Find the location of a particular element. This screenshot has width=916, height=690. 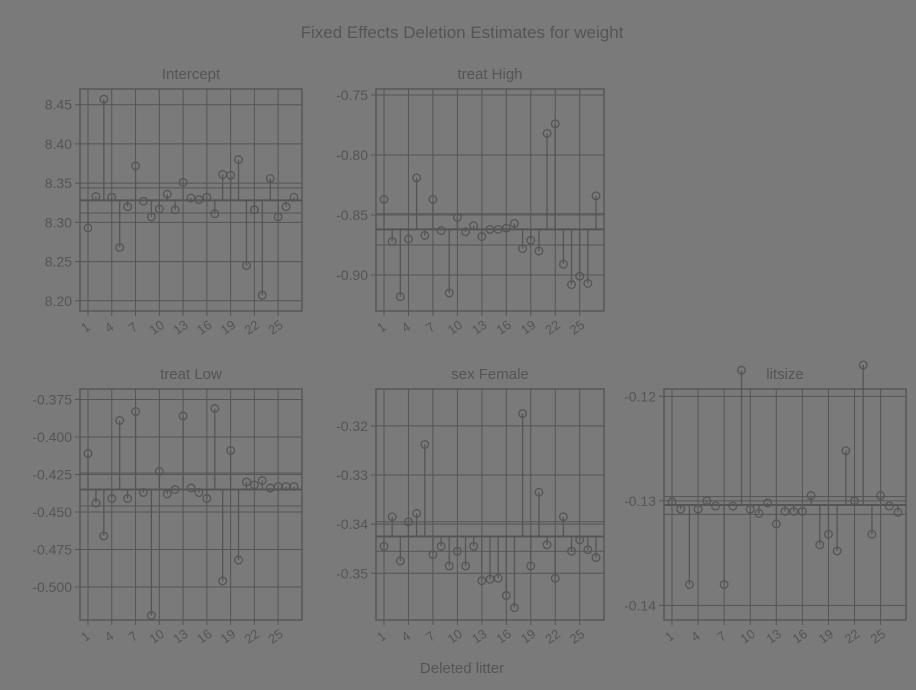

y-tick-label: 8.20 is located at coordinates (58, 301).